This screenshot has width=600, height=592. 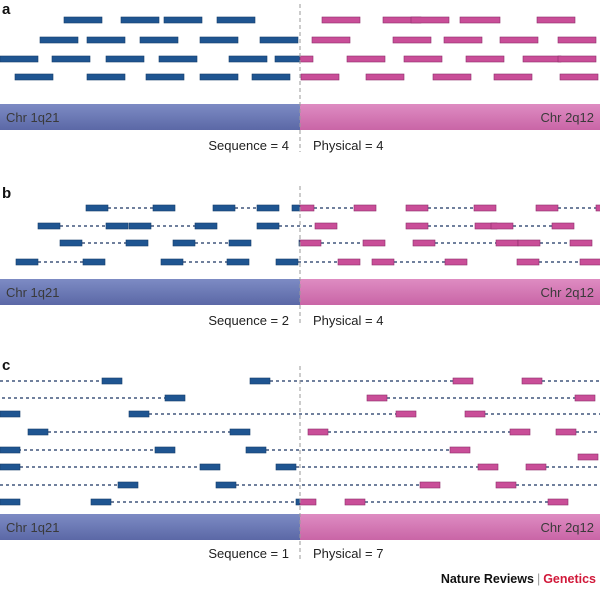 I want to click on panel-a-chr-right-label: Chr 2q12, so click(x=567, y=117).